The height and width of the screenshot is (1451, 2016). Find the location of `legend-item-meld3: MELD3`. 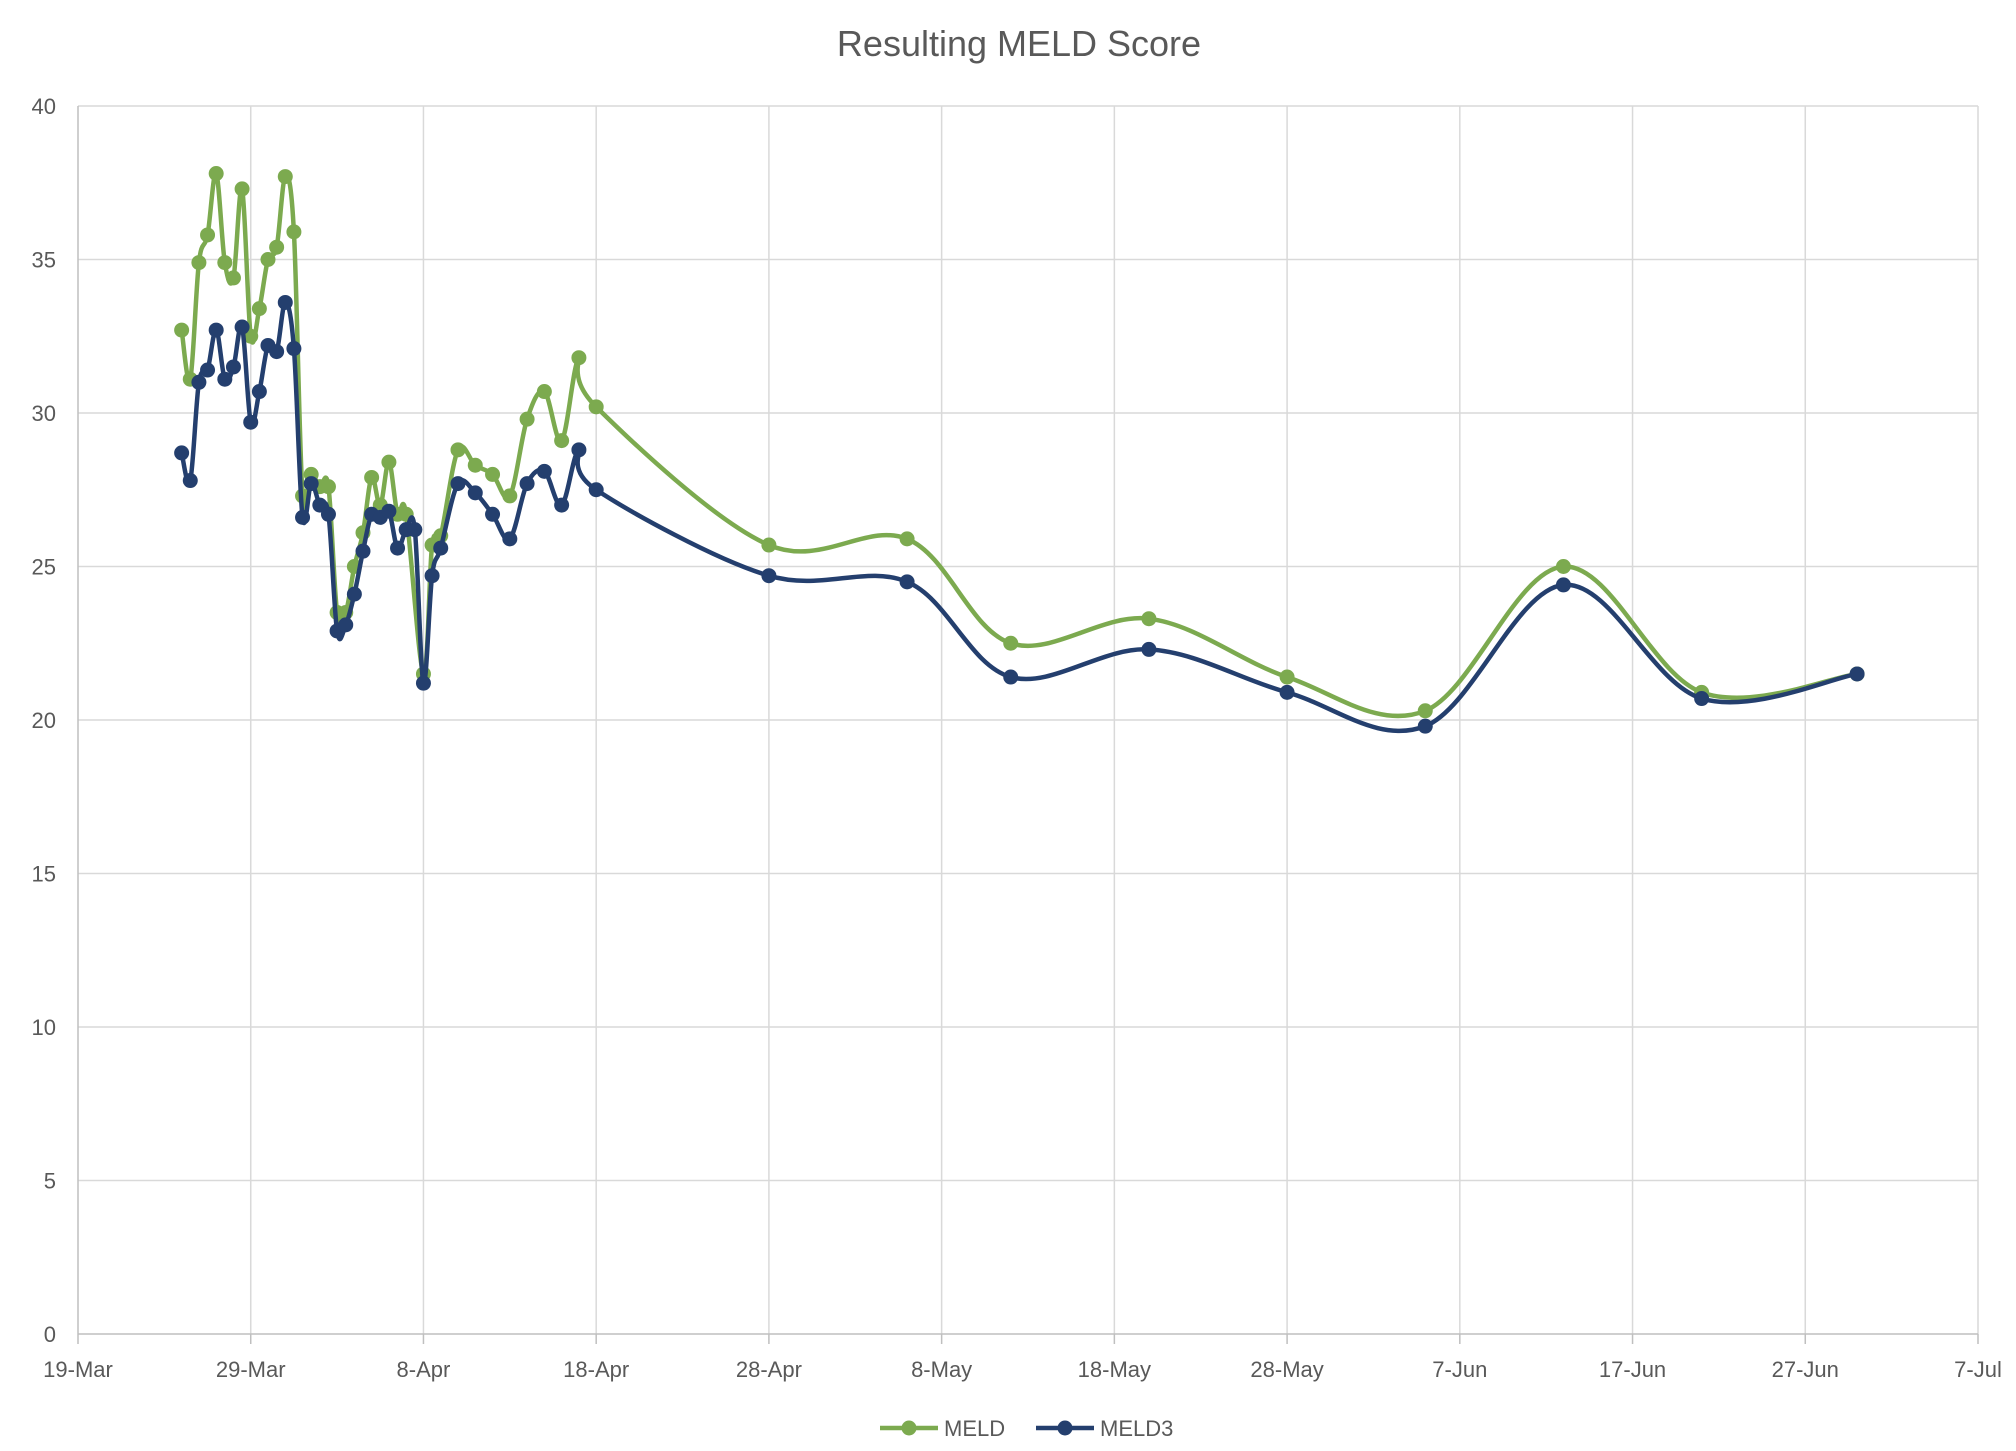

legend-item-meld3: MELD3 is located at coordinates (1104, 1428).